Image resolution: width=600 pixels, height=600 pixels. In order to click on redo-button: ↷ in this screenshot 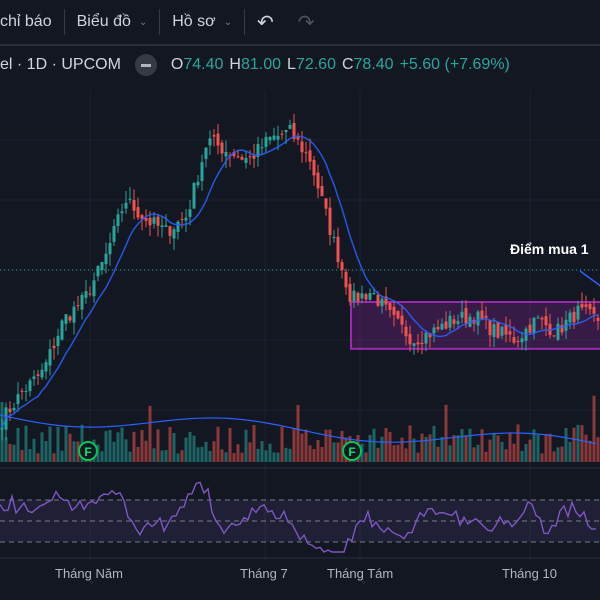, I will do `click(306, 22)`.